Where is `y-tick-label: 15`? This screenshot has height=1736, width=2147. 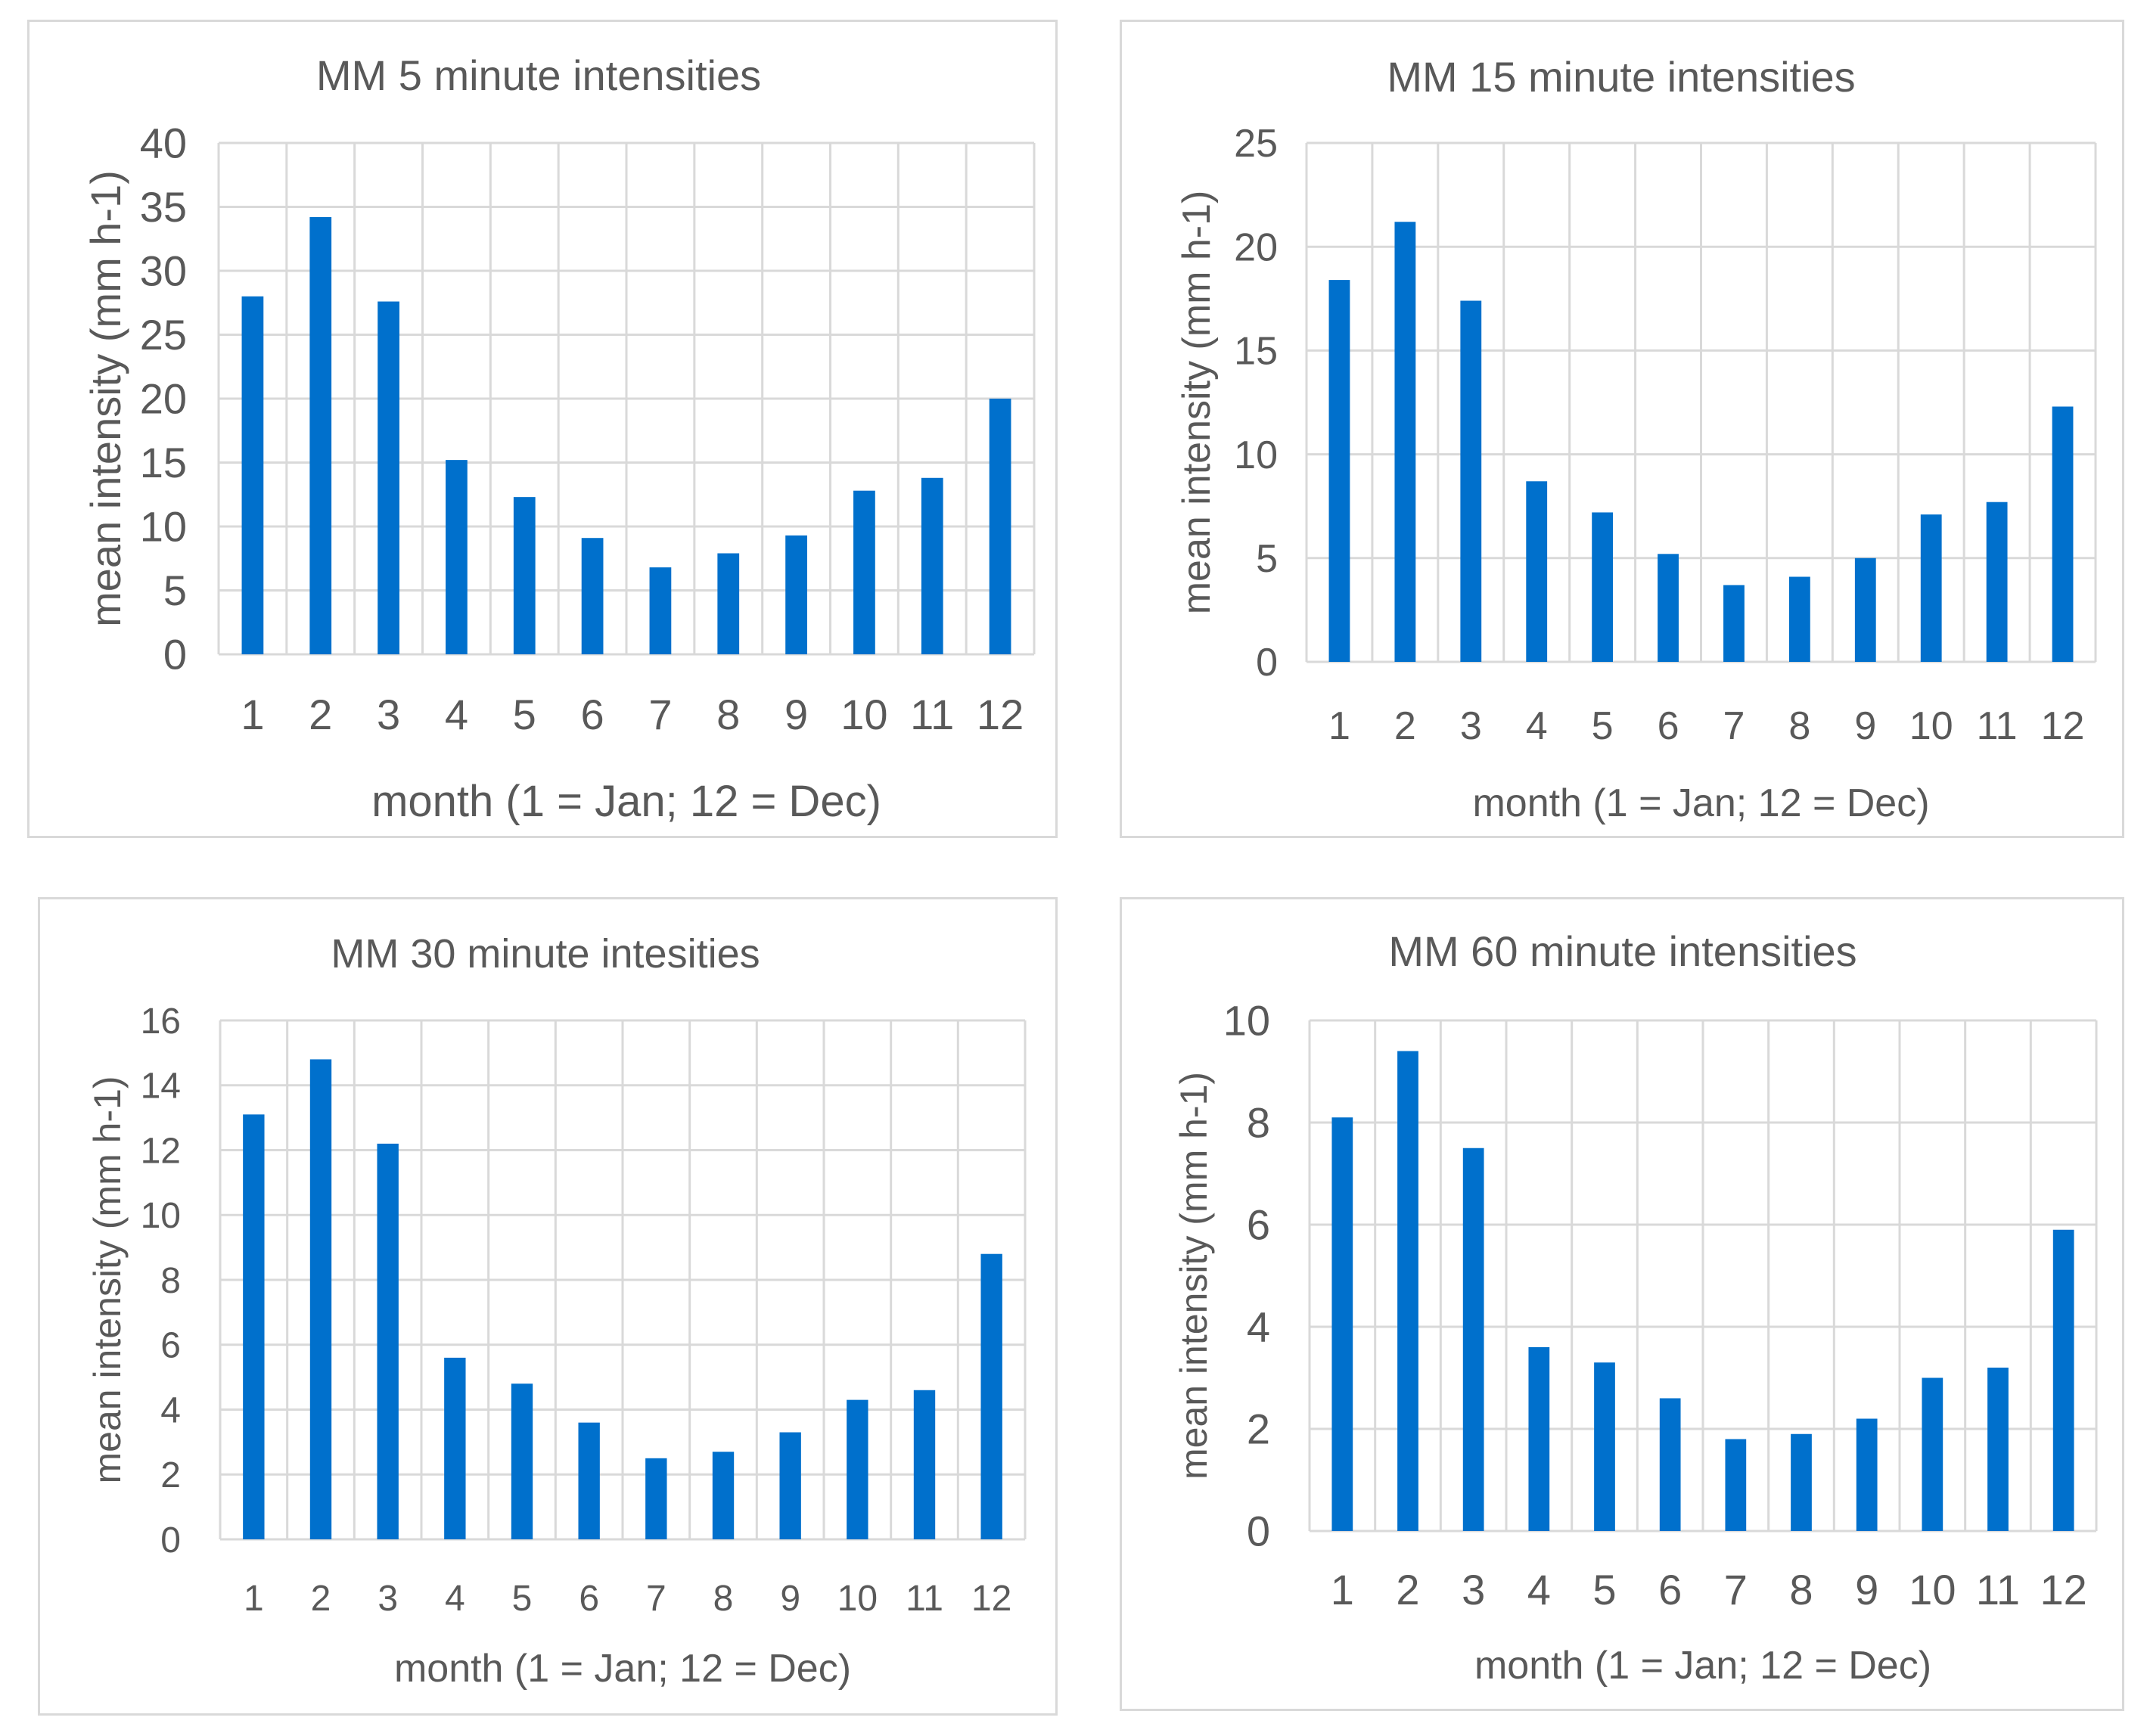 y-tick-label: 15 is located at coordinates (163, 462).